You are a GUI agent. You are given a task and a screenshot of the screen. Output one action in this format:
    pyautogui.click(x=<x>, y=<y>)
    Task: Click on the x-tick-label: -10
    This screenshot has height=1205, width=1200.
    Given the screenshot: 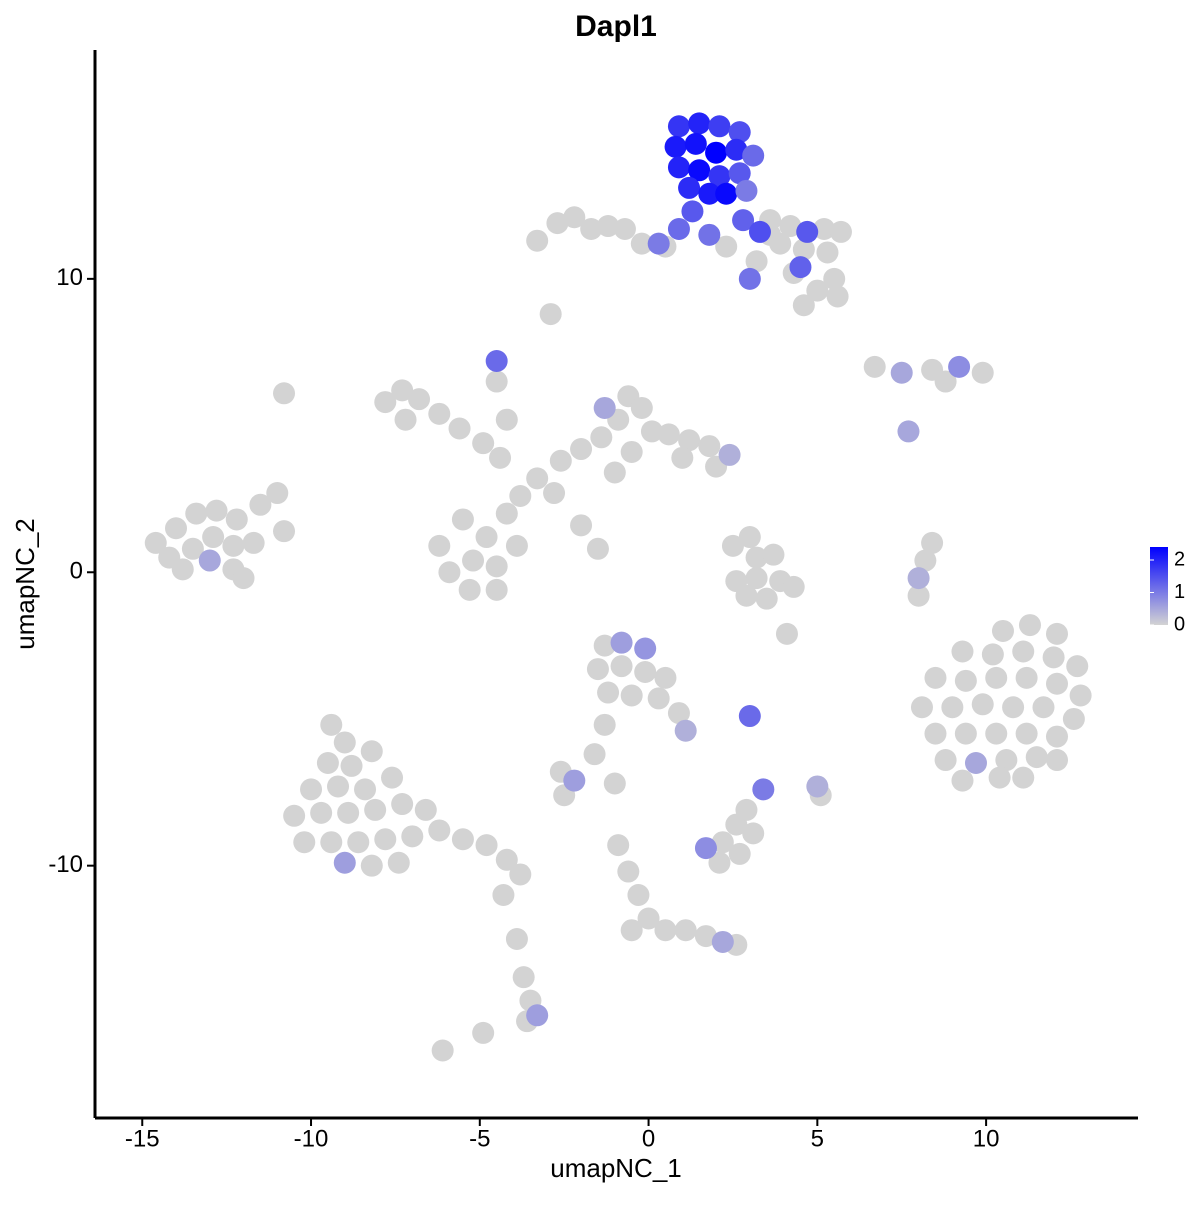 What is the action you would take?
    pyautogui.click(x=311, y=1138)
    